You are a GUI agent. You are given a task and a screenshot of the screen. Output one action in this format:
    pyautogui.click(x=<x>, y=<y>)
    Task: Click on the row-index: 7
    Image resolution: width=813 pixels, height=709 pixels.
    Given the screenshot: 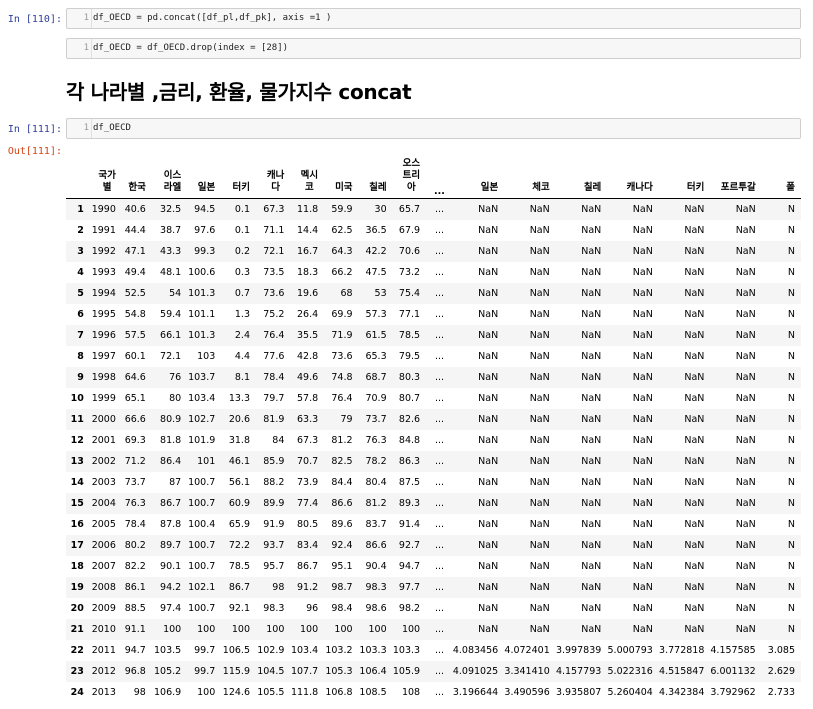 What is the action you would take?
    pyautogui.click(x=78, y=335)
    